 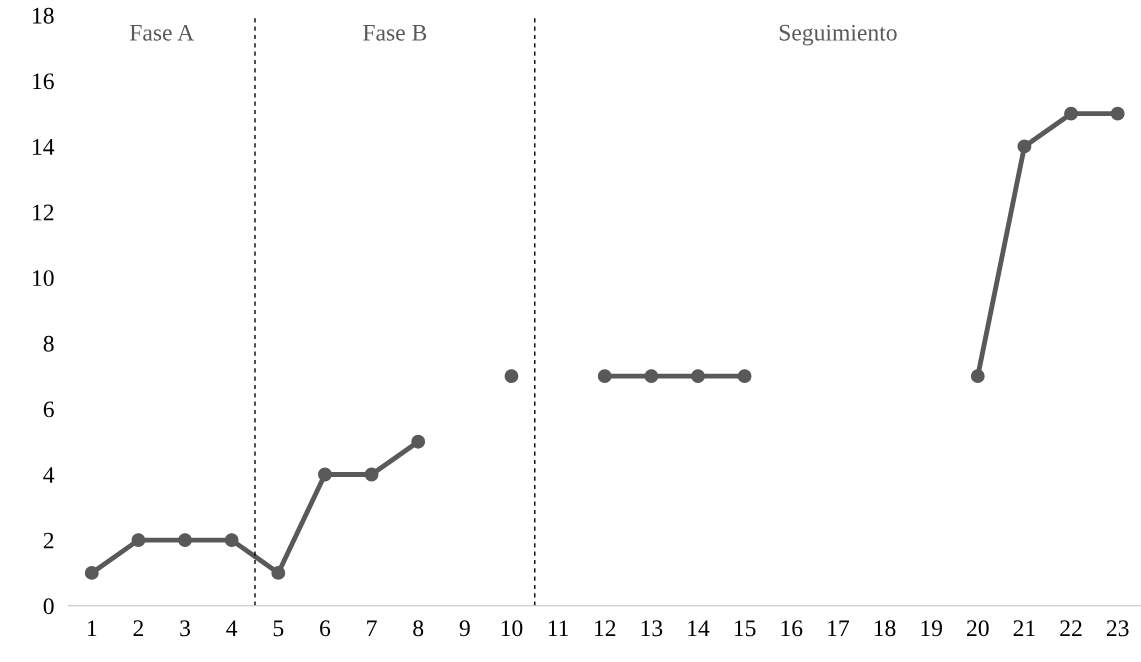 What do you see at coordinates (418, 628) in the screenshot?
I see `x-tick-label: 8` at bounding box center [418, 628].